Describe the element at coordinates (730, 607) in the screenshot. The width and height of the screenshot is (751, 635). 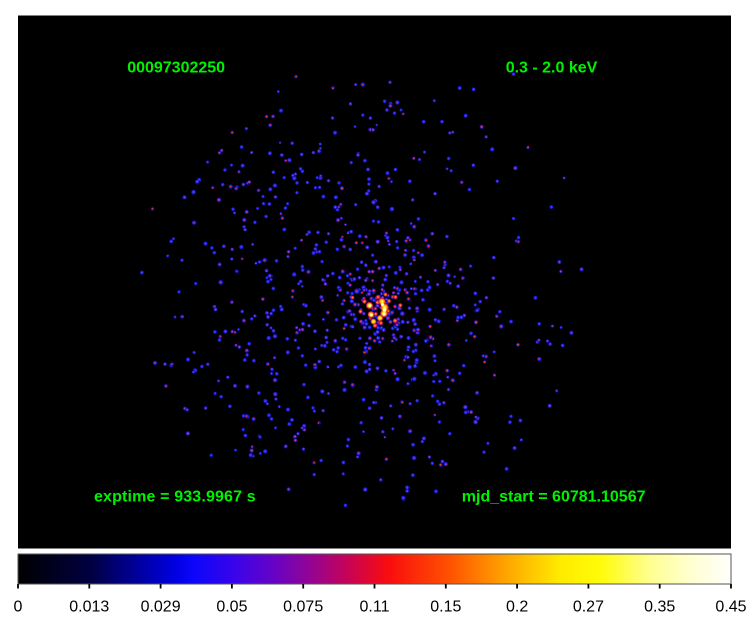
I see `svg-text: 0.45` at that location.